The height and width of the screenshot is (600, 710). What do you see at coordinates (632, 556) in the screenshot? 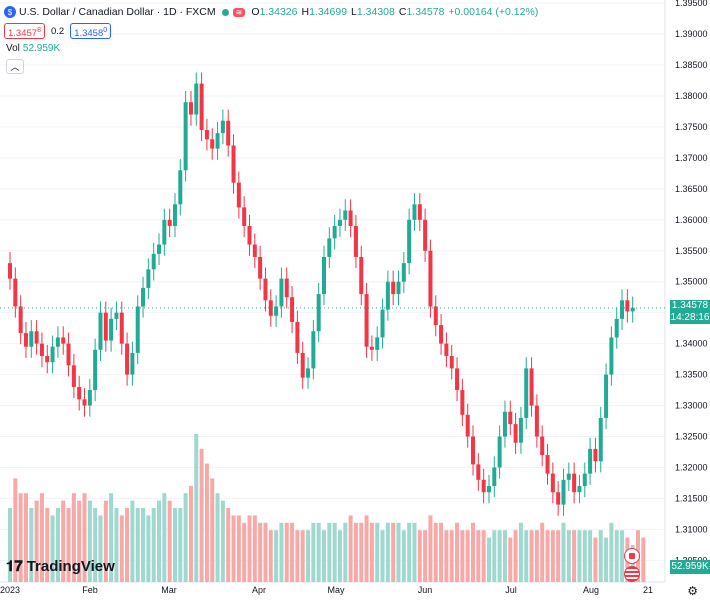
I see `canada-flag-icon` at bounding box center [632, 556].